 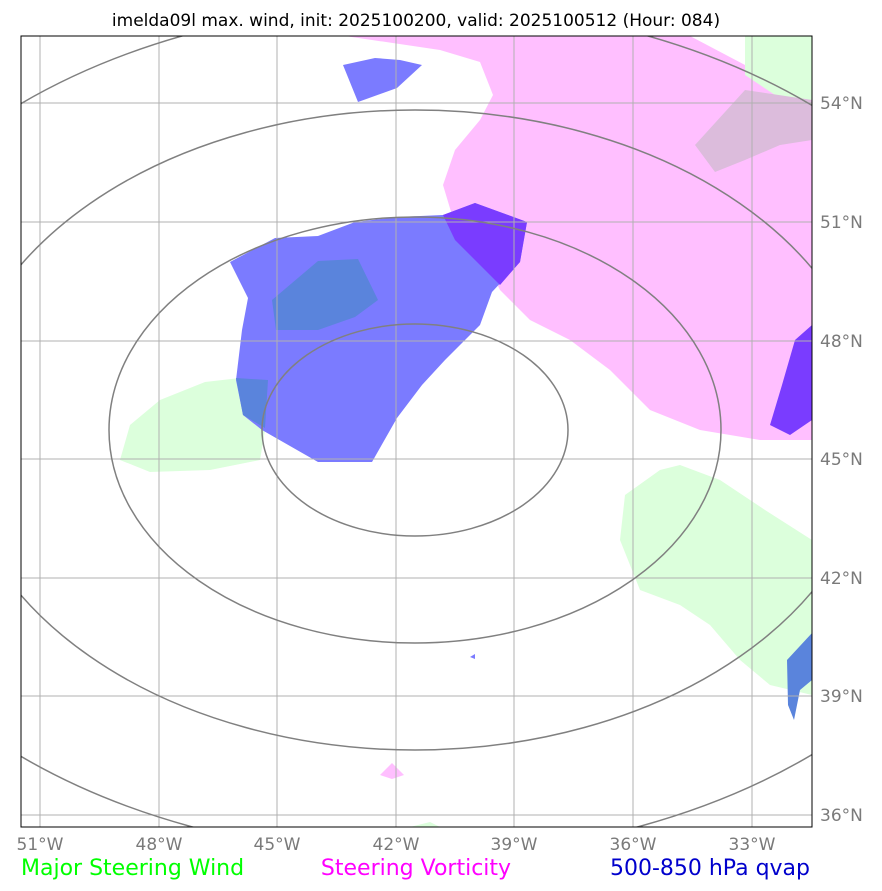 I want to click on steering-wind-region-ne, so click(x=778, y=68).